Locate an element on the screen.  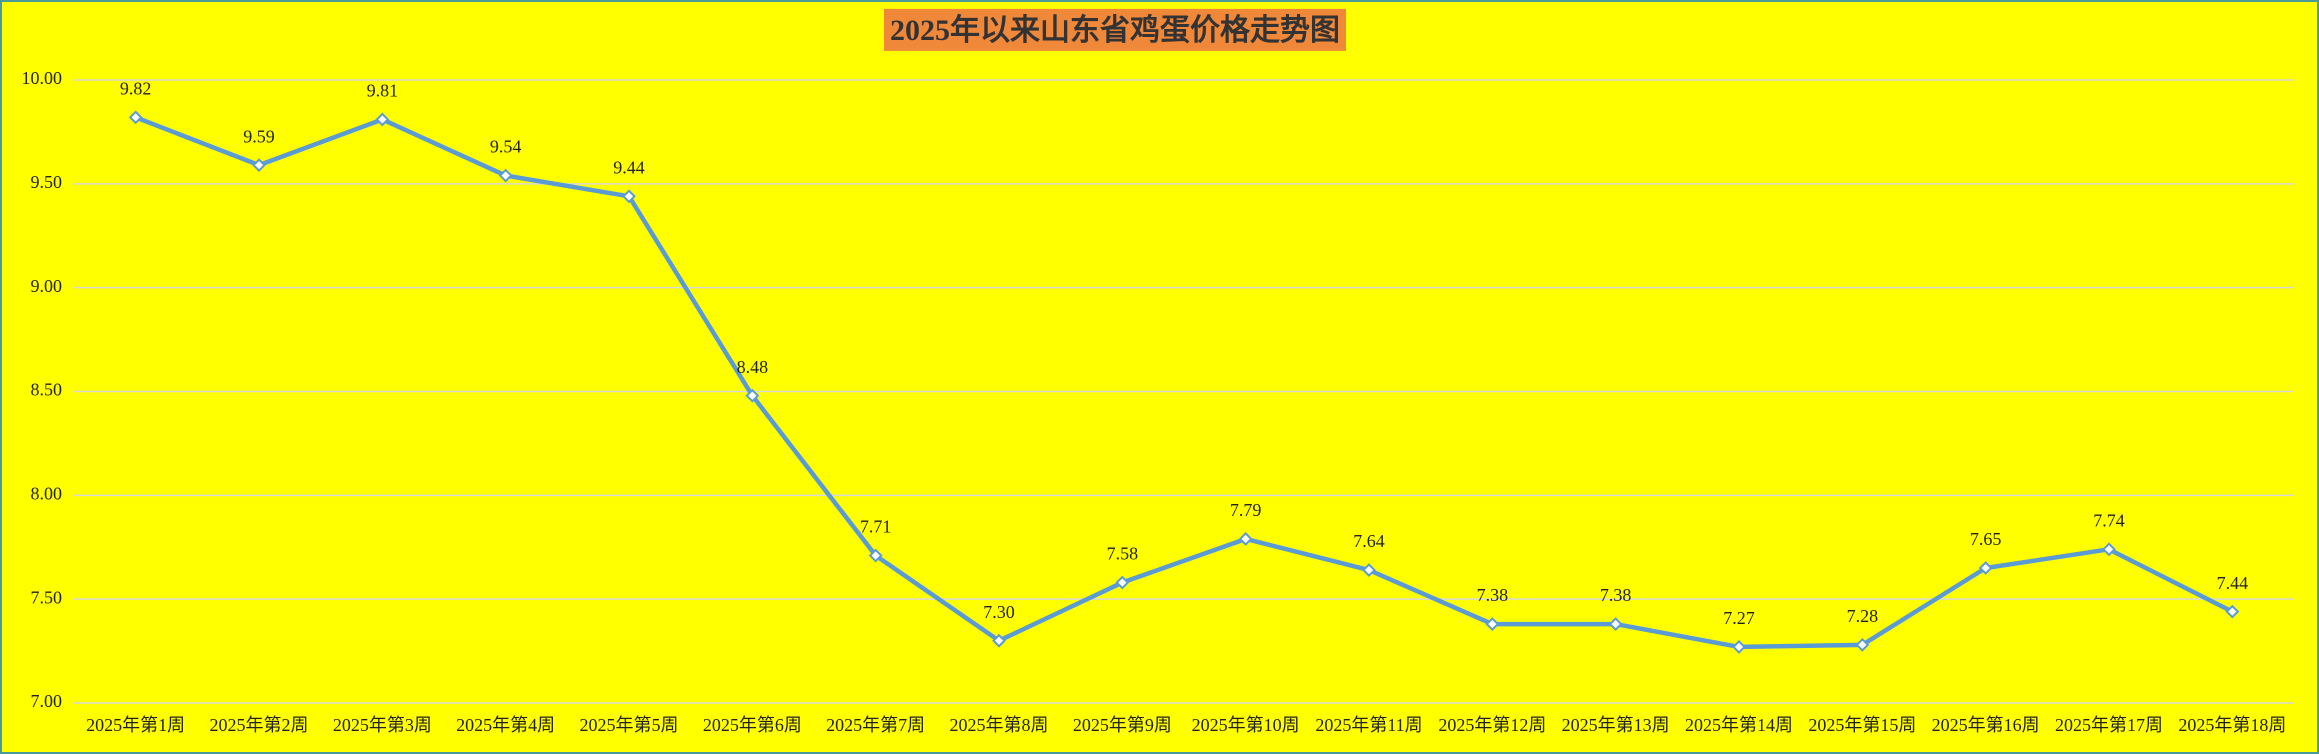
data-label: 7.71 is located at coordinates (876, 527).